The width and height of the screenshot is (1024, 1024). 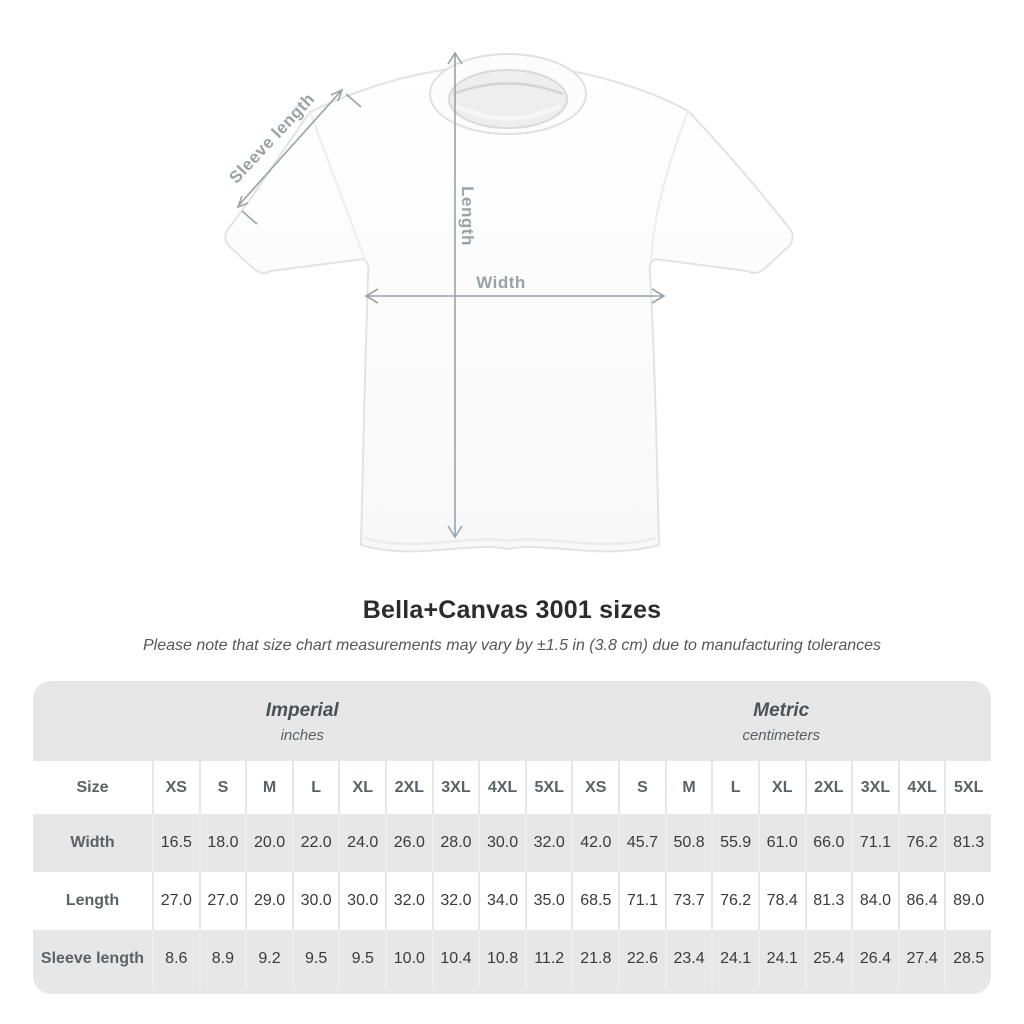 What do you see at coordinates (828, 959) in the screenshot?
I see `table-cell: 25.4` at bounding box center [828, 959].